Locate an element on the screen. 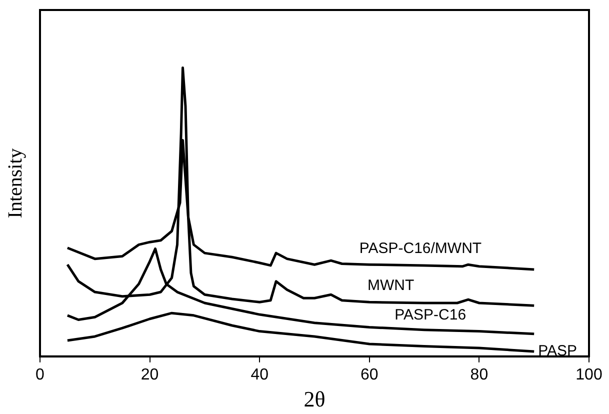  series-label: PASP-C16/MWNT is located at coordinates (420, 249).